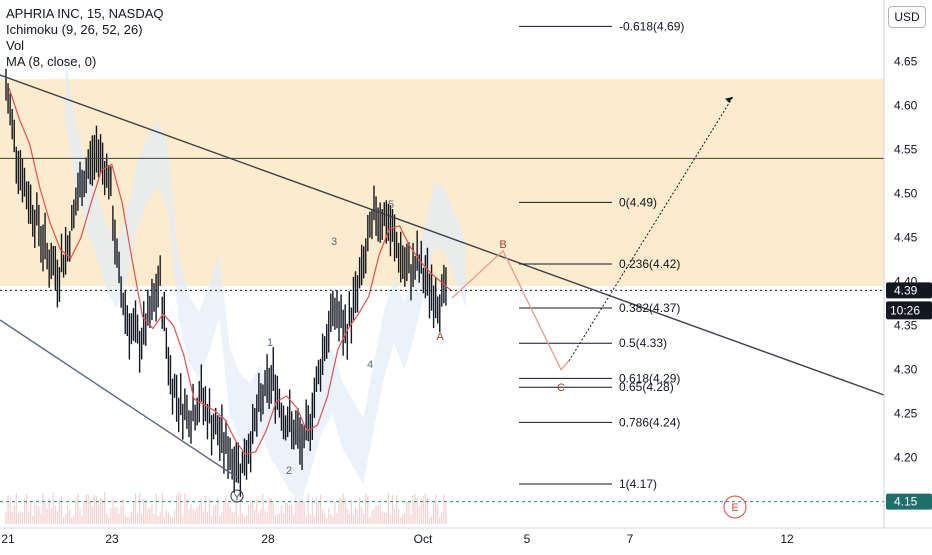 The width and height of the screenshot is (932, 555). I want to click on wave-label-Y-circle, so click(237, 496).